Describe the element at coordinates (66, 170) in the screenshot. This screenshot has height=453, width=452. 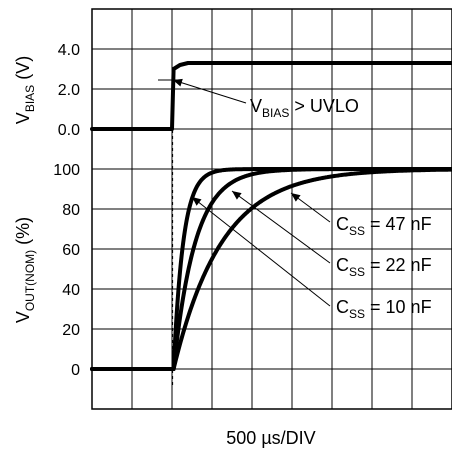
I see `y-tick-label: 100` at that location.